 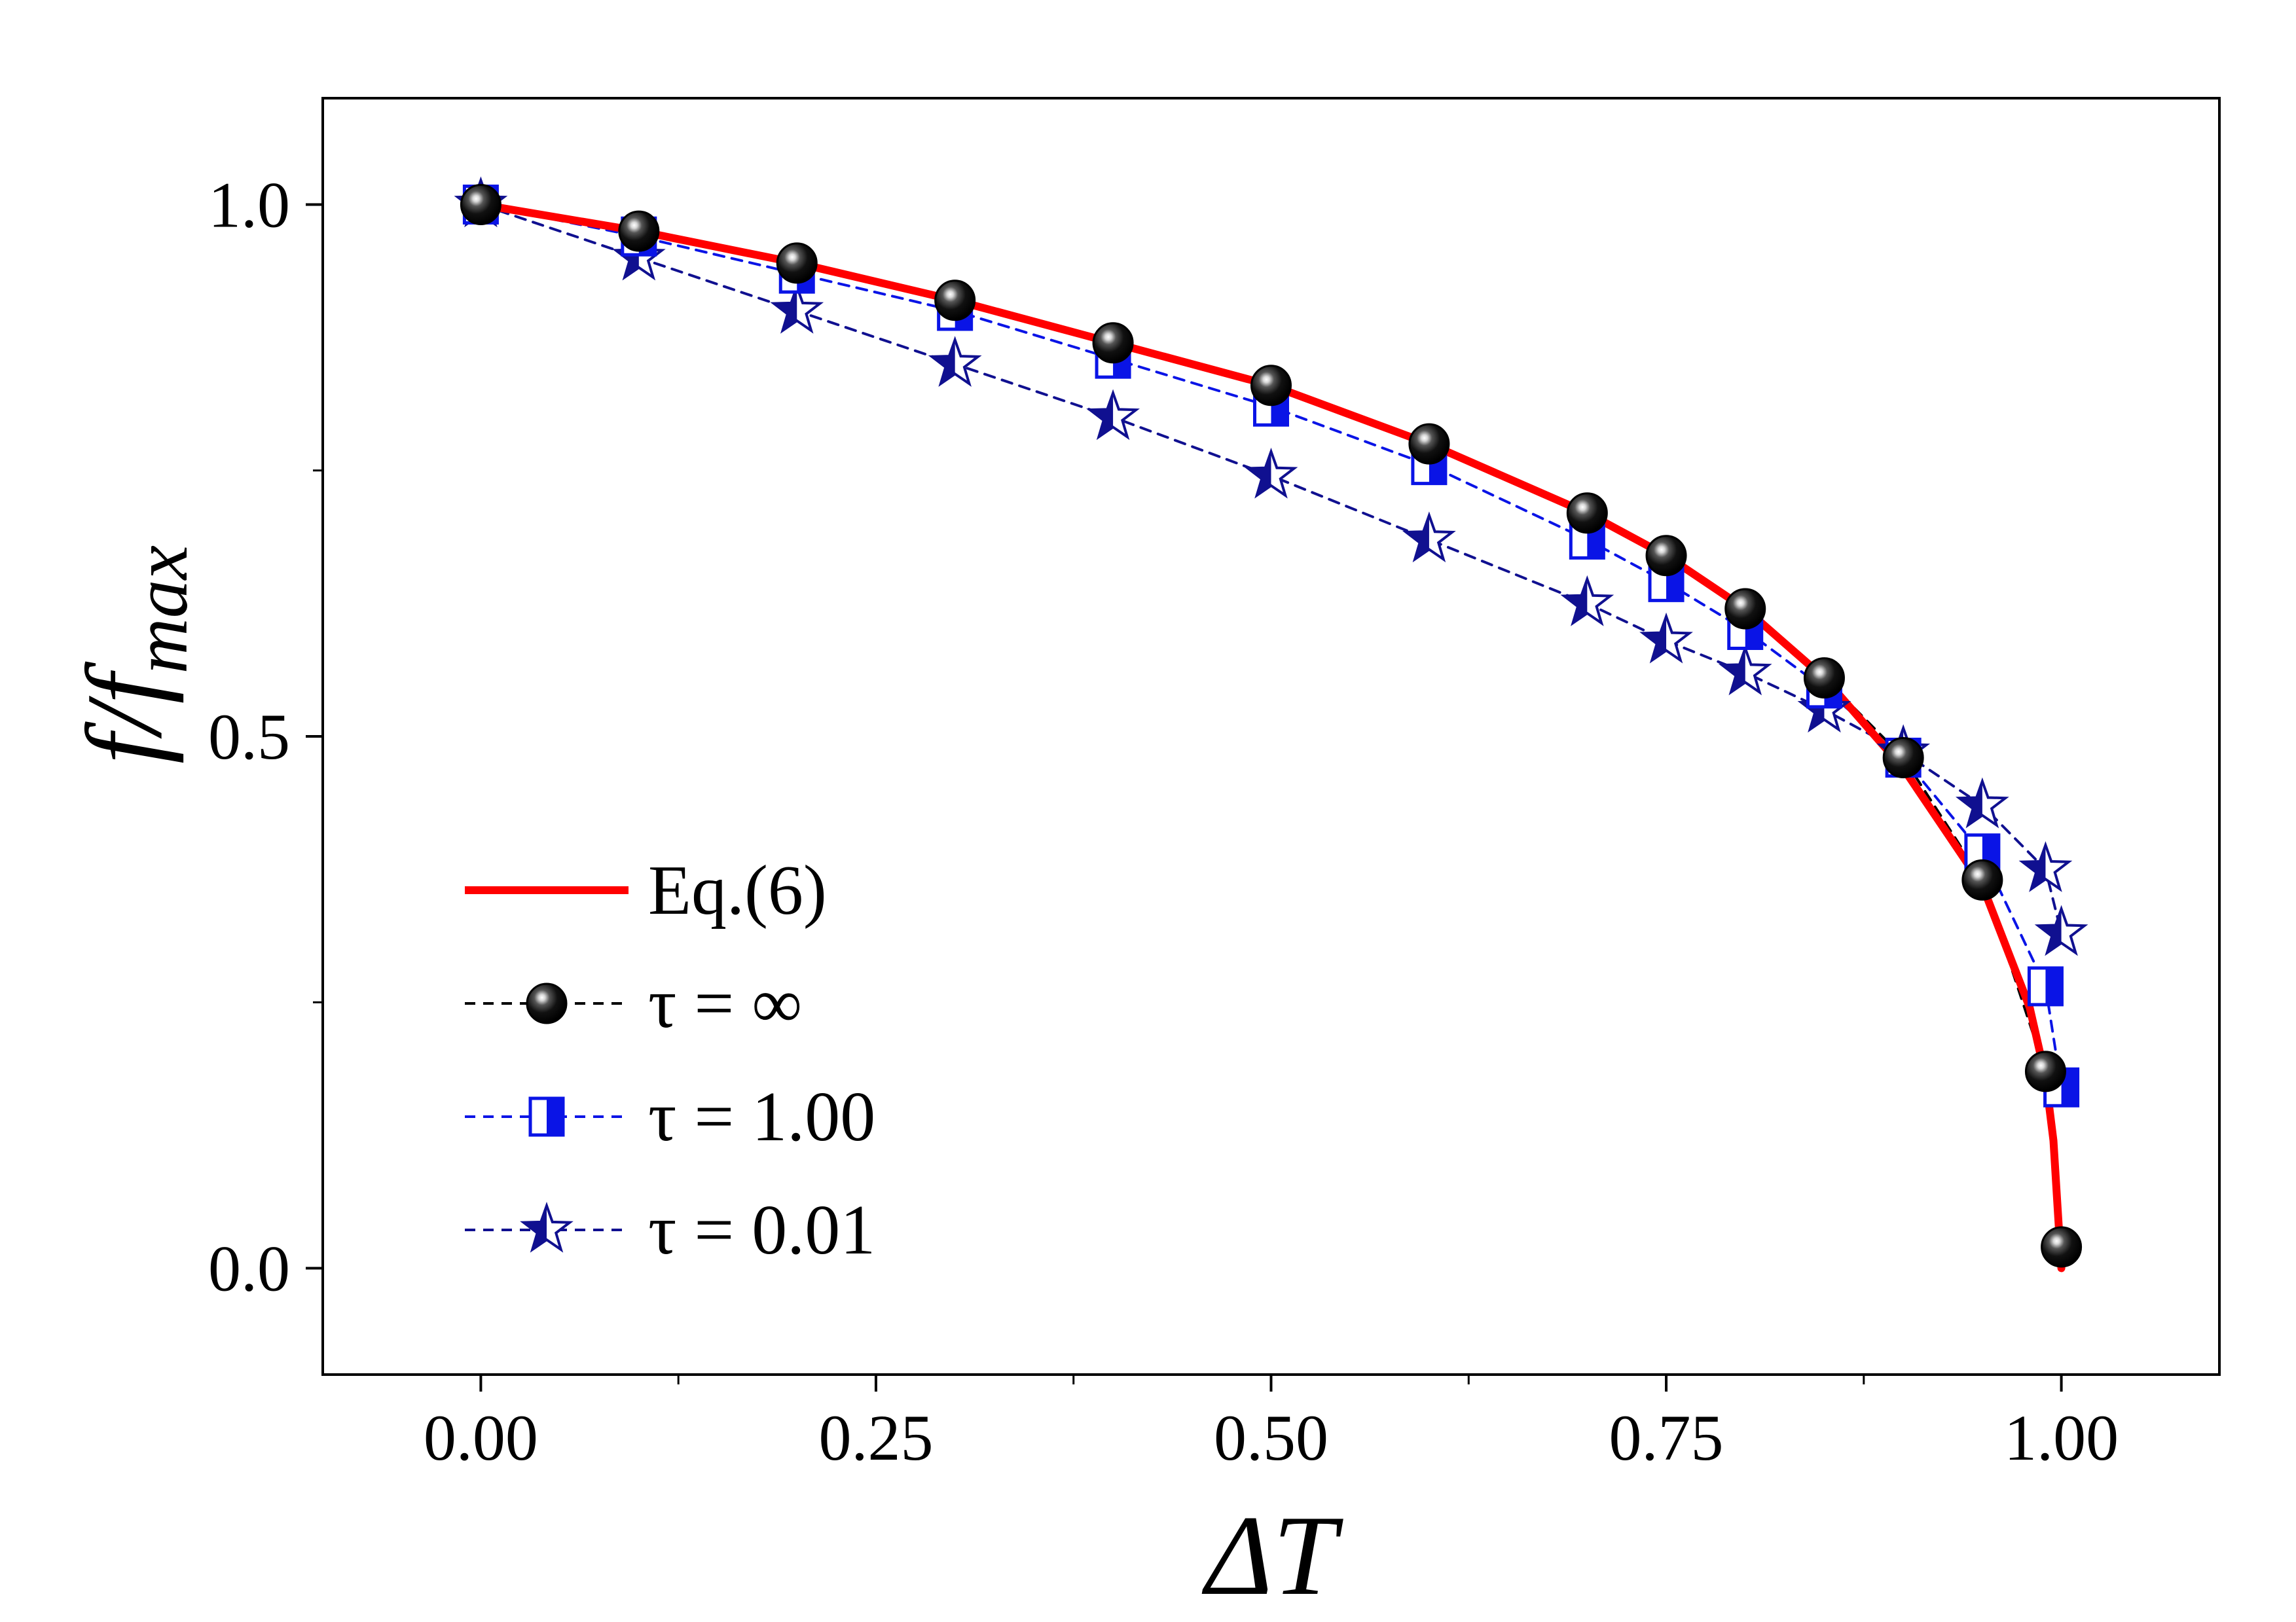 I want to click on legend: Eq.(6) τ = ∞ τ = 1.00 τ = 0.01, so click(x=670, y=1060).